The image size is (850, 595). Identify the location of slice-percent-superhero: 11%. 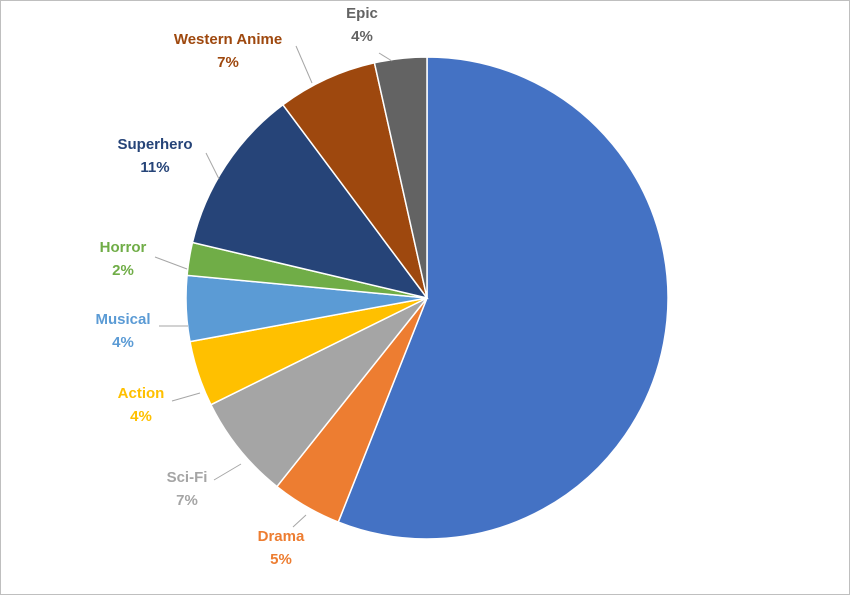
(154, 167).